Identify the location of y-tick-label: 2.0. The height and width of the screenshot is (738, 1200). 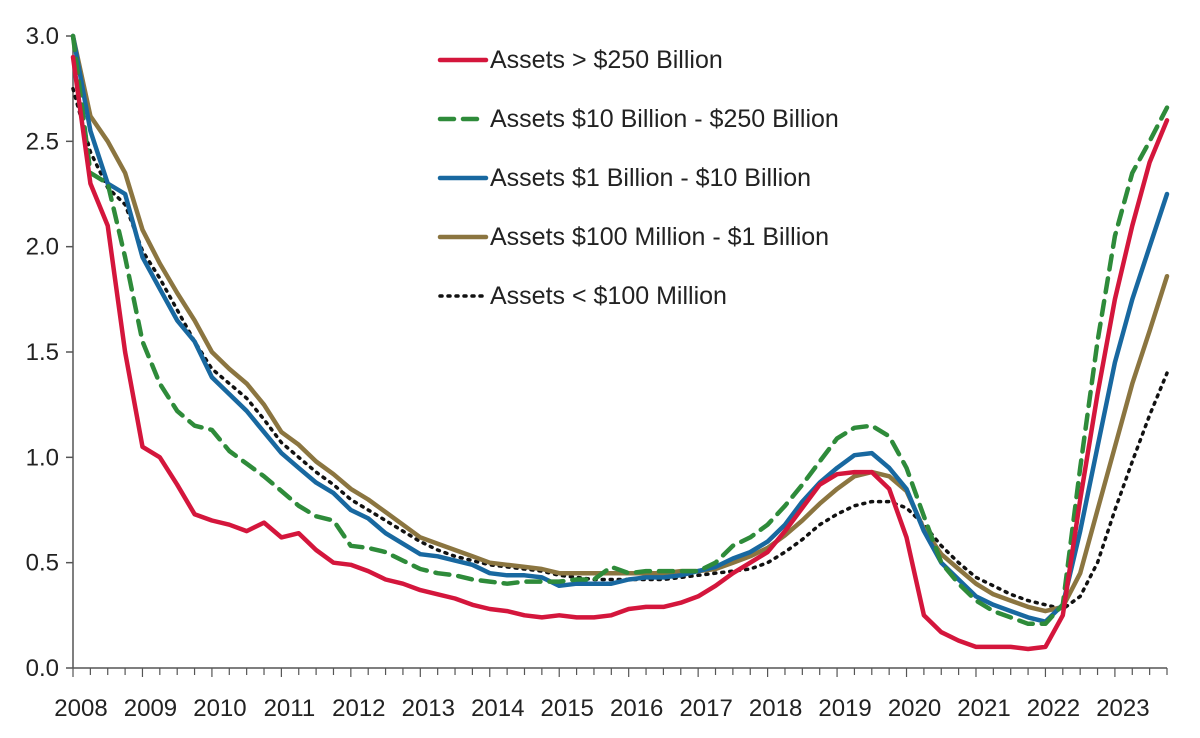
(42, 247).